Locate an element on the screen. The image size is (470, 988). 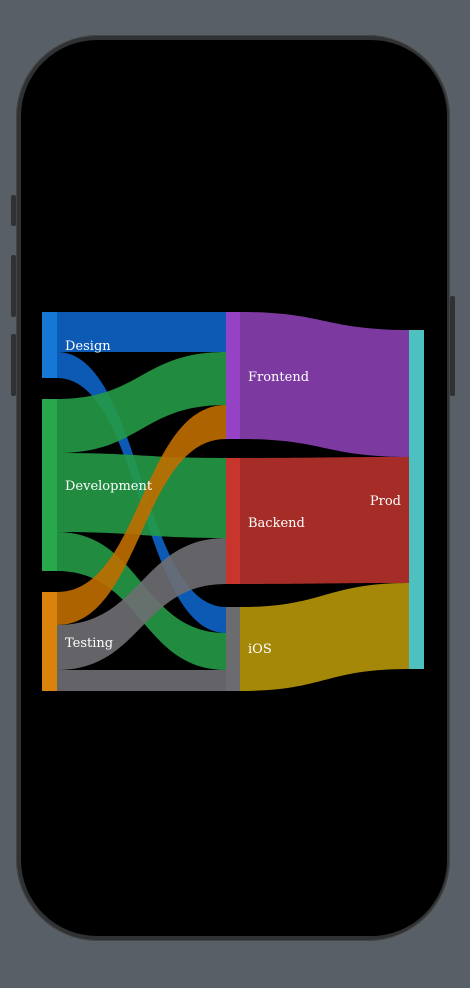
link-frontend-to-prod is located at coordinates (324, 384).